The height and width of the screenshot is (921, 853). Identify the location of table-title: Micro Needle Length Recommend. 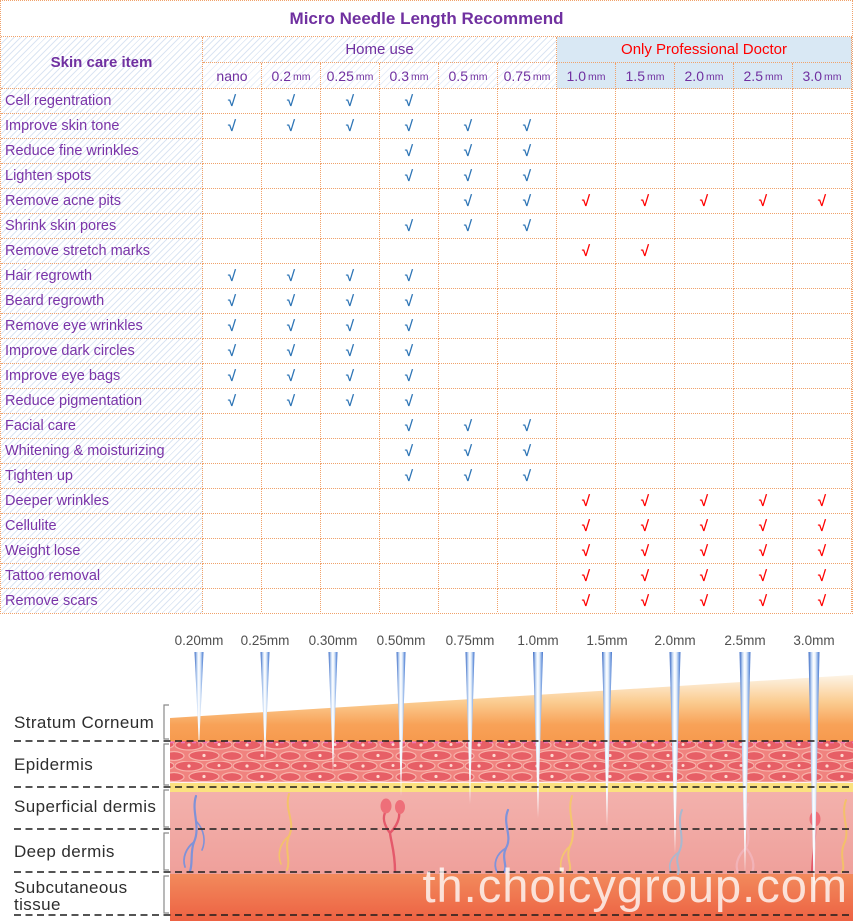
(426, 19).